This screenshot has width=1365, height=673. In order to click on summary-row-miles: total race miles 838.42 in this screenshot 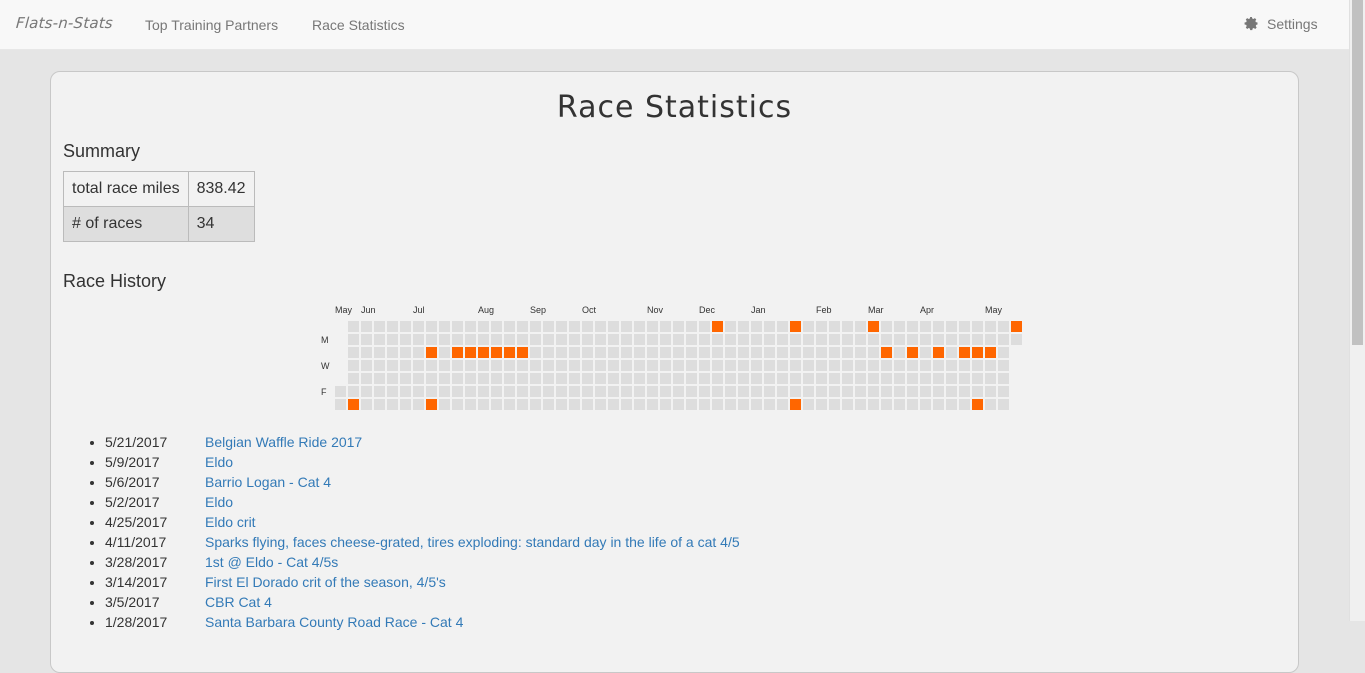, I will do `click(159, 189)`.